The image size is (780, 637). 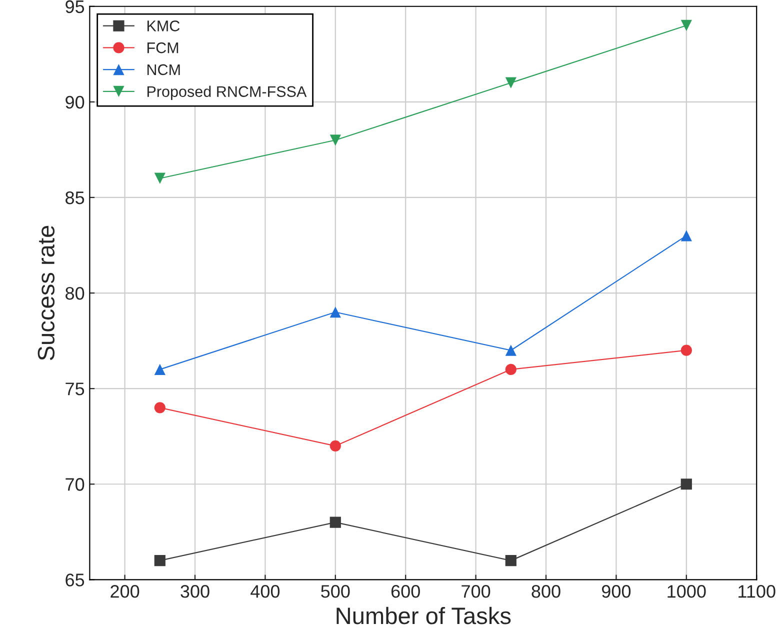 What do you see at coordinates (75, 197) in the screenshot?
I see `y-tick-label: 85` at bounding box center [75, 197].